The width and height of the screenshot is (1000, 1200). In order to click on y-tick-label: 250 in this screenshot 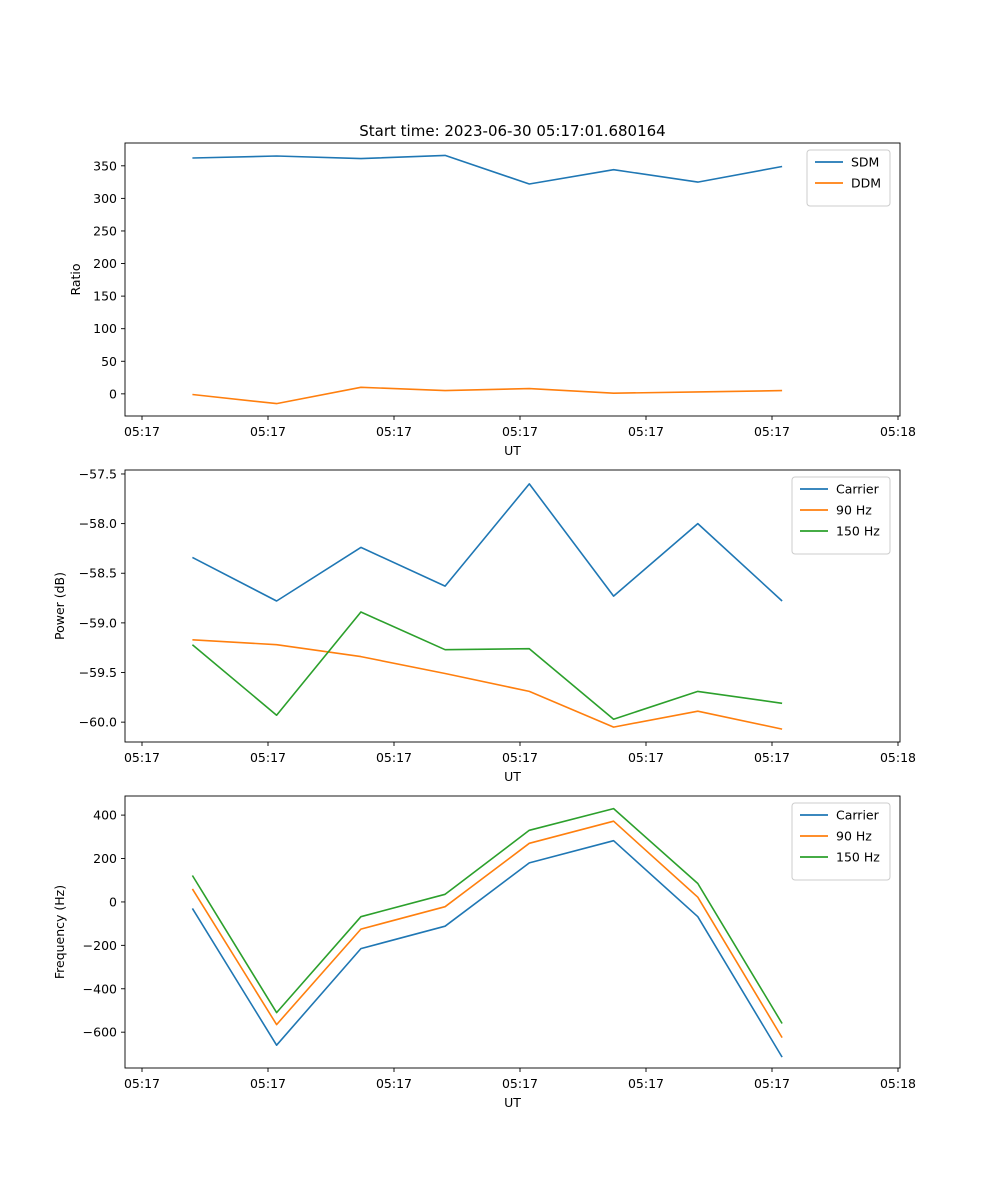, I will do `click(105, 230)`.